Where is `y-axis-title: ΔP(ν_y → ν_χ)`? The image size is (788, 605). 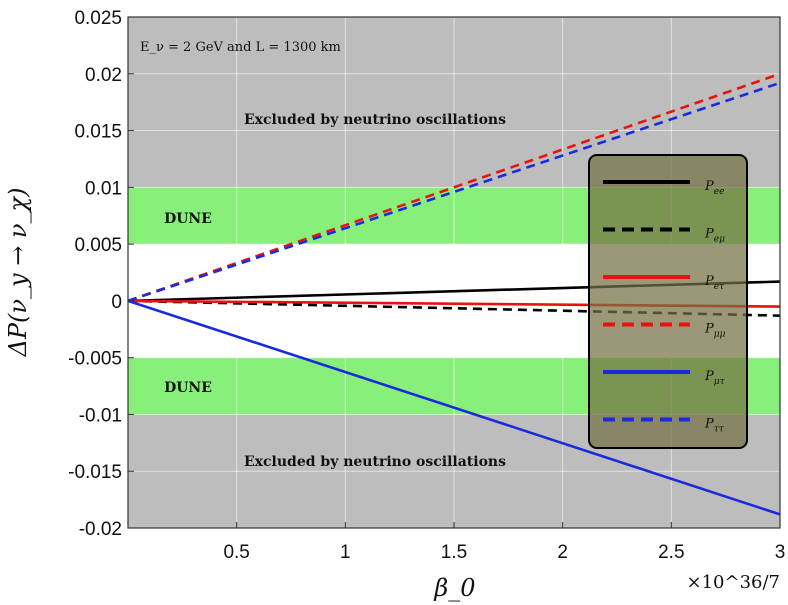
y-axis-title: ΔP(ν_y → ν_χ) is located at coordinates (18, 273).